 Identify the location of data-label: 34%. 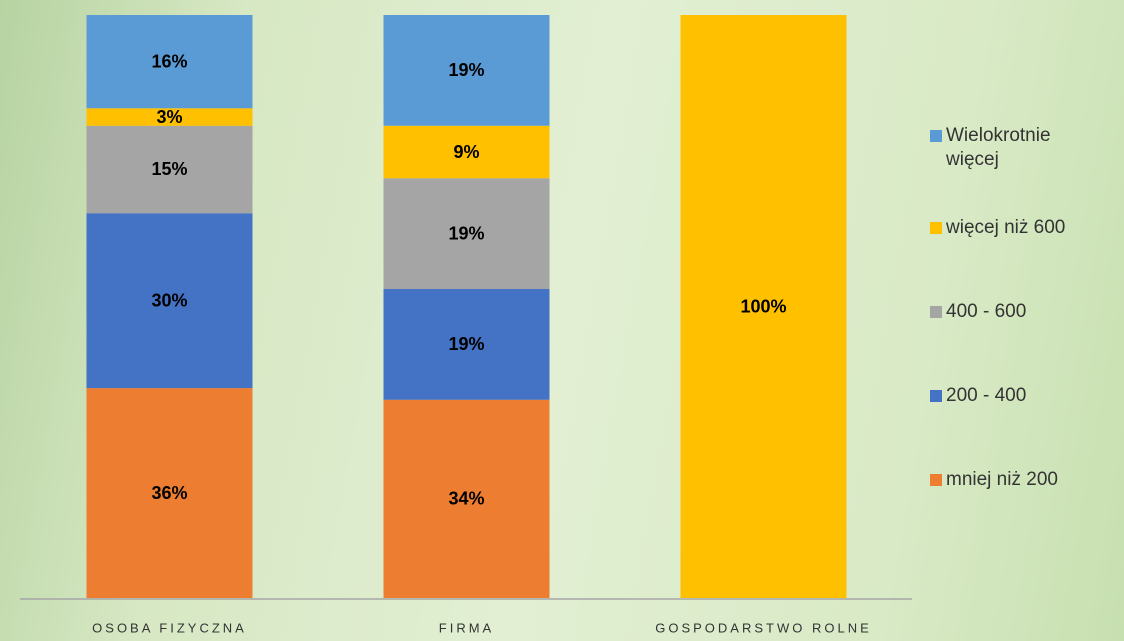
(466, 499).